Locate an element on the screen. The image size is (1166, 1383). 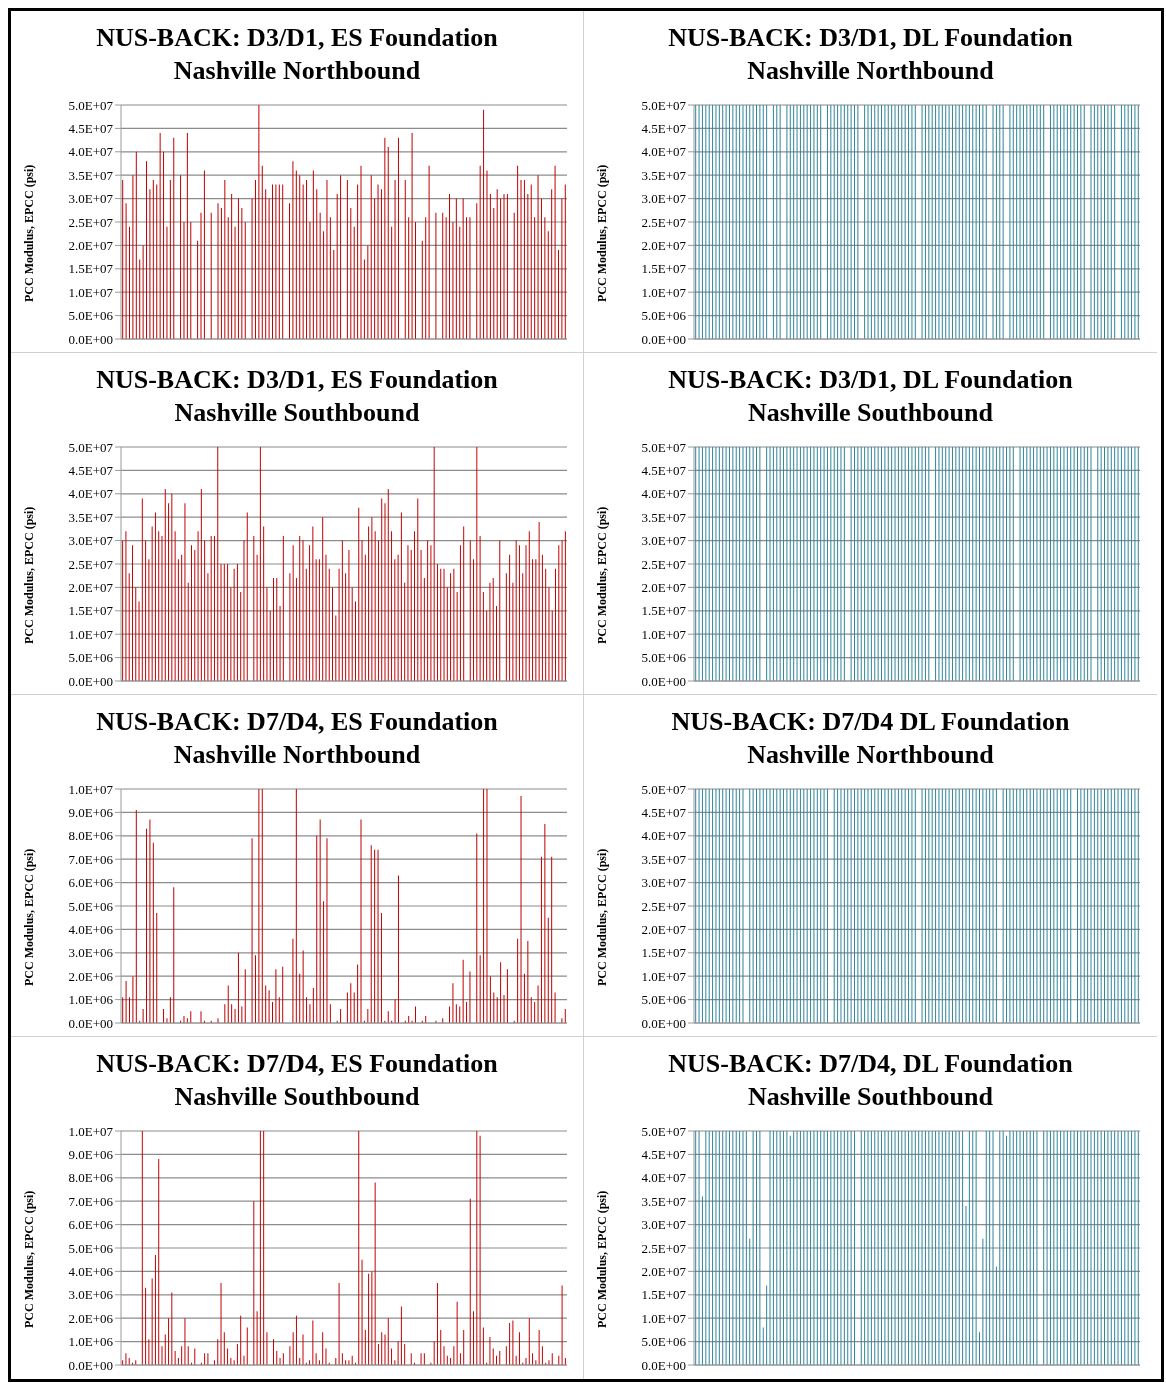
chart-title: NUS-BACK: D7/D4 DL Foundation is located at coordinates (870, 722).